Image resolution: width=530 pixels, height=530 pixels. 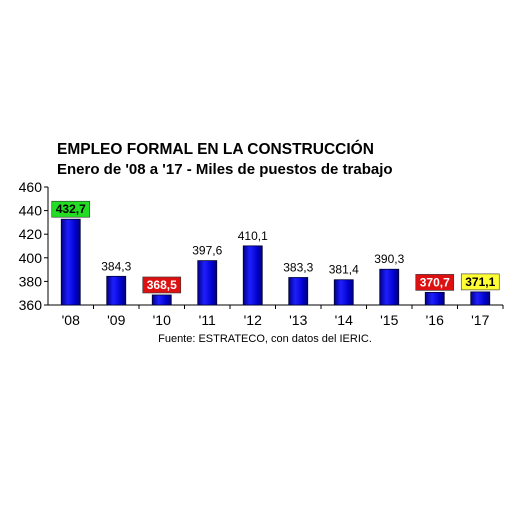 I want to click on y-tick-label: 440, so click(x=31, y=211).